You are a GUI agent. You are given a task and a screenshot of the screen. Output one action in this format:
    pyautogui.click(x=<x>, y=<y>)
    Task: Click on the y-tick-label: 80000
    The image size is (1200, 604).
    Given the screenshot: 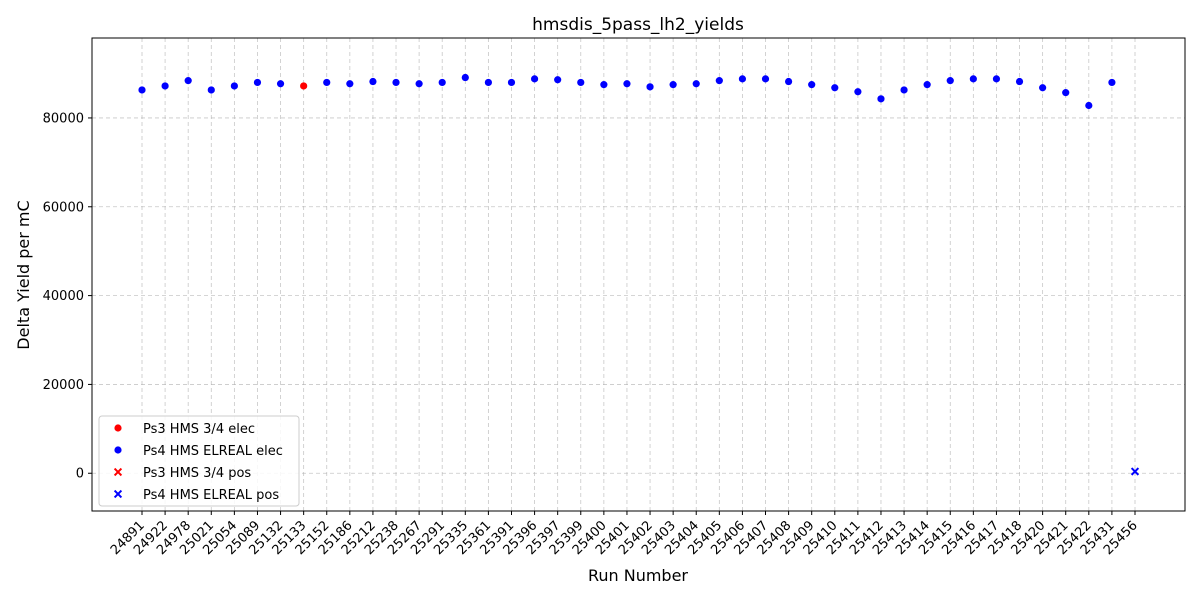 What is the action you would take?
    pyautogui.click(x=63, y=118)
    